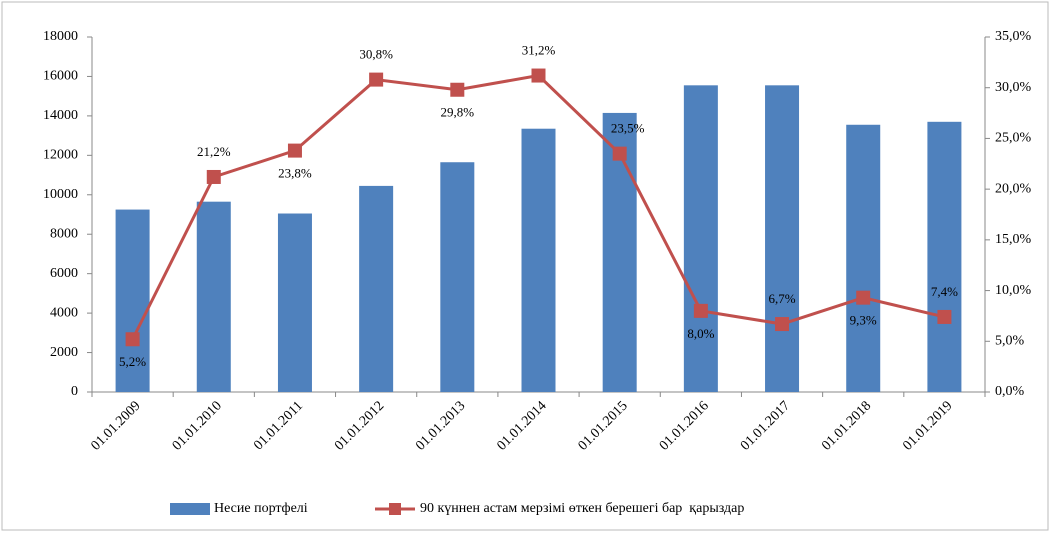 The width and height of the screenshot is (1052, 534). Describe the element at coordinates (684, 425) in the screenshot. I see `x-tick-label: 01.01.2016` at that location.